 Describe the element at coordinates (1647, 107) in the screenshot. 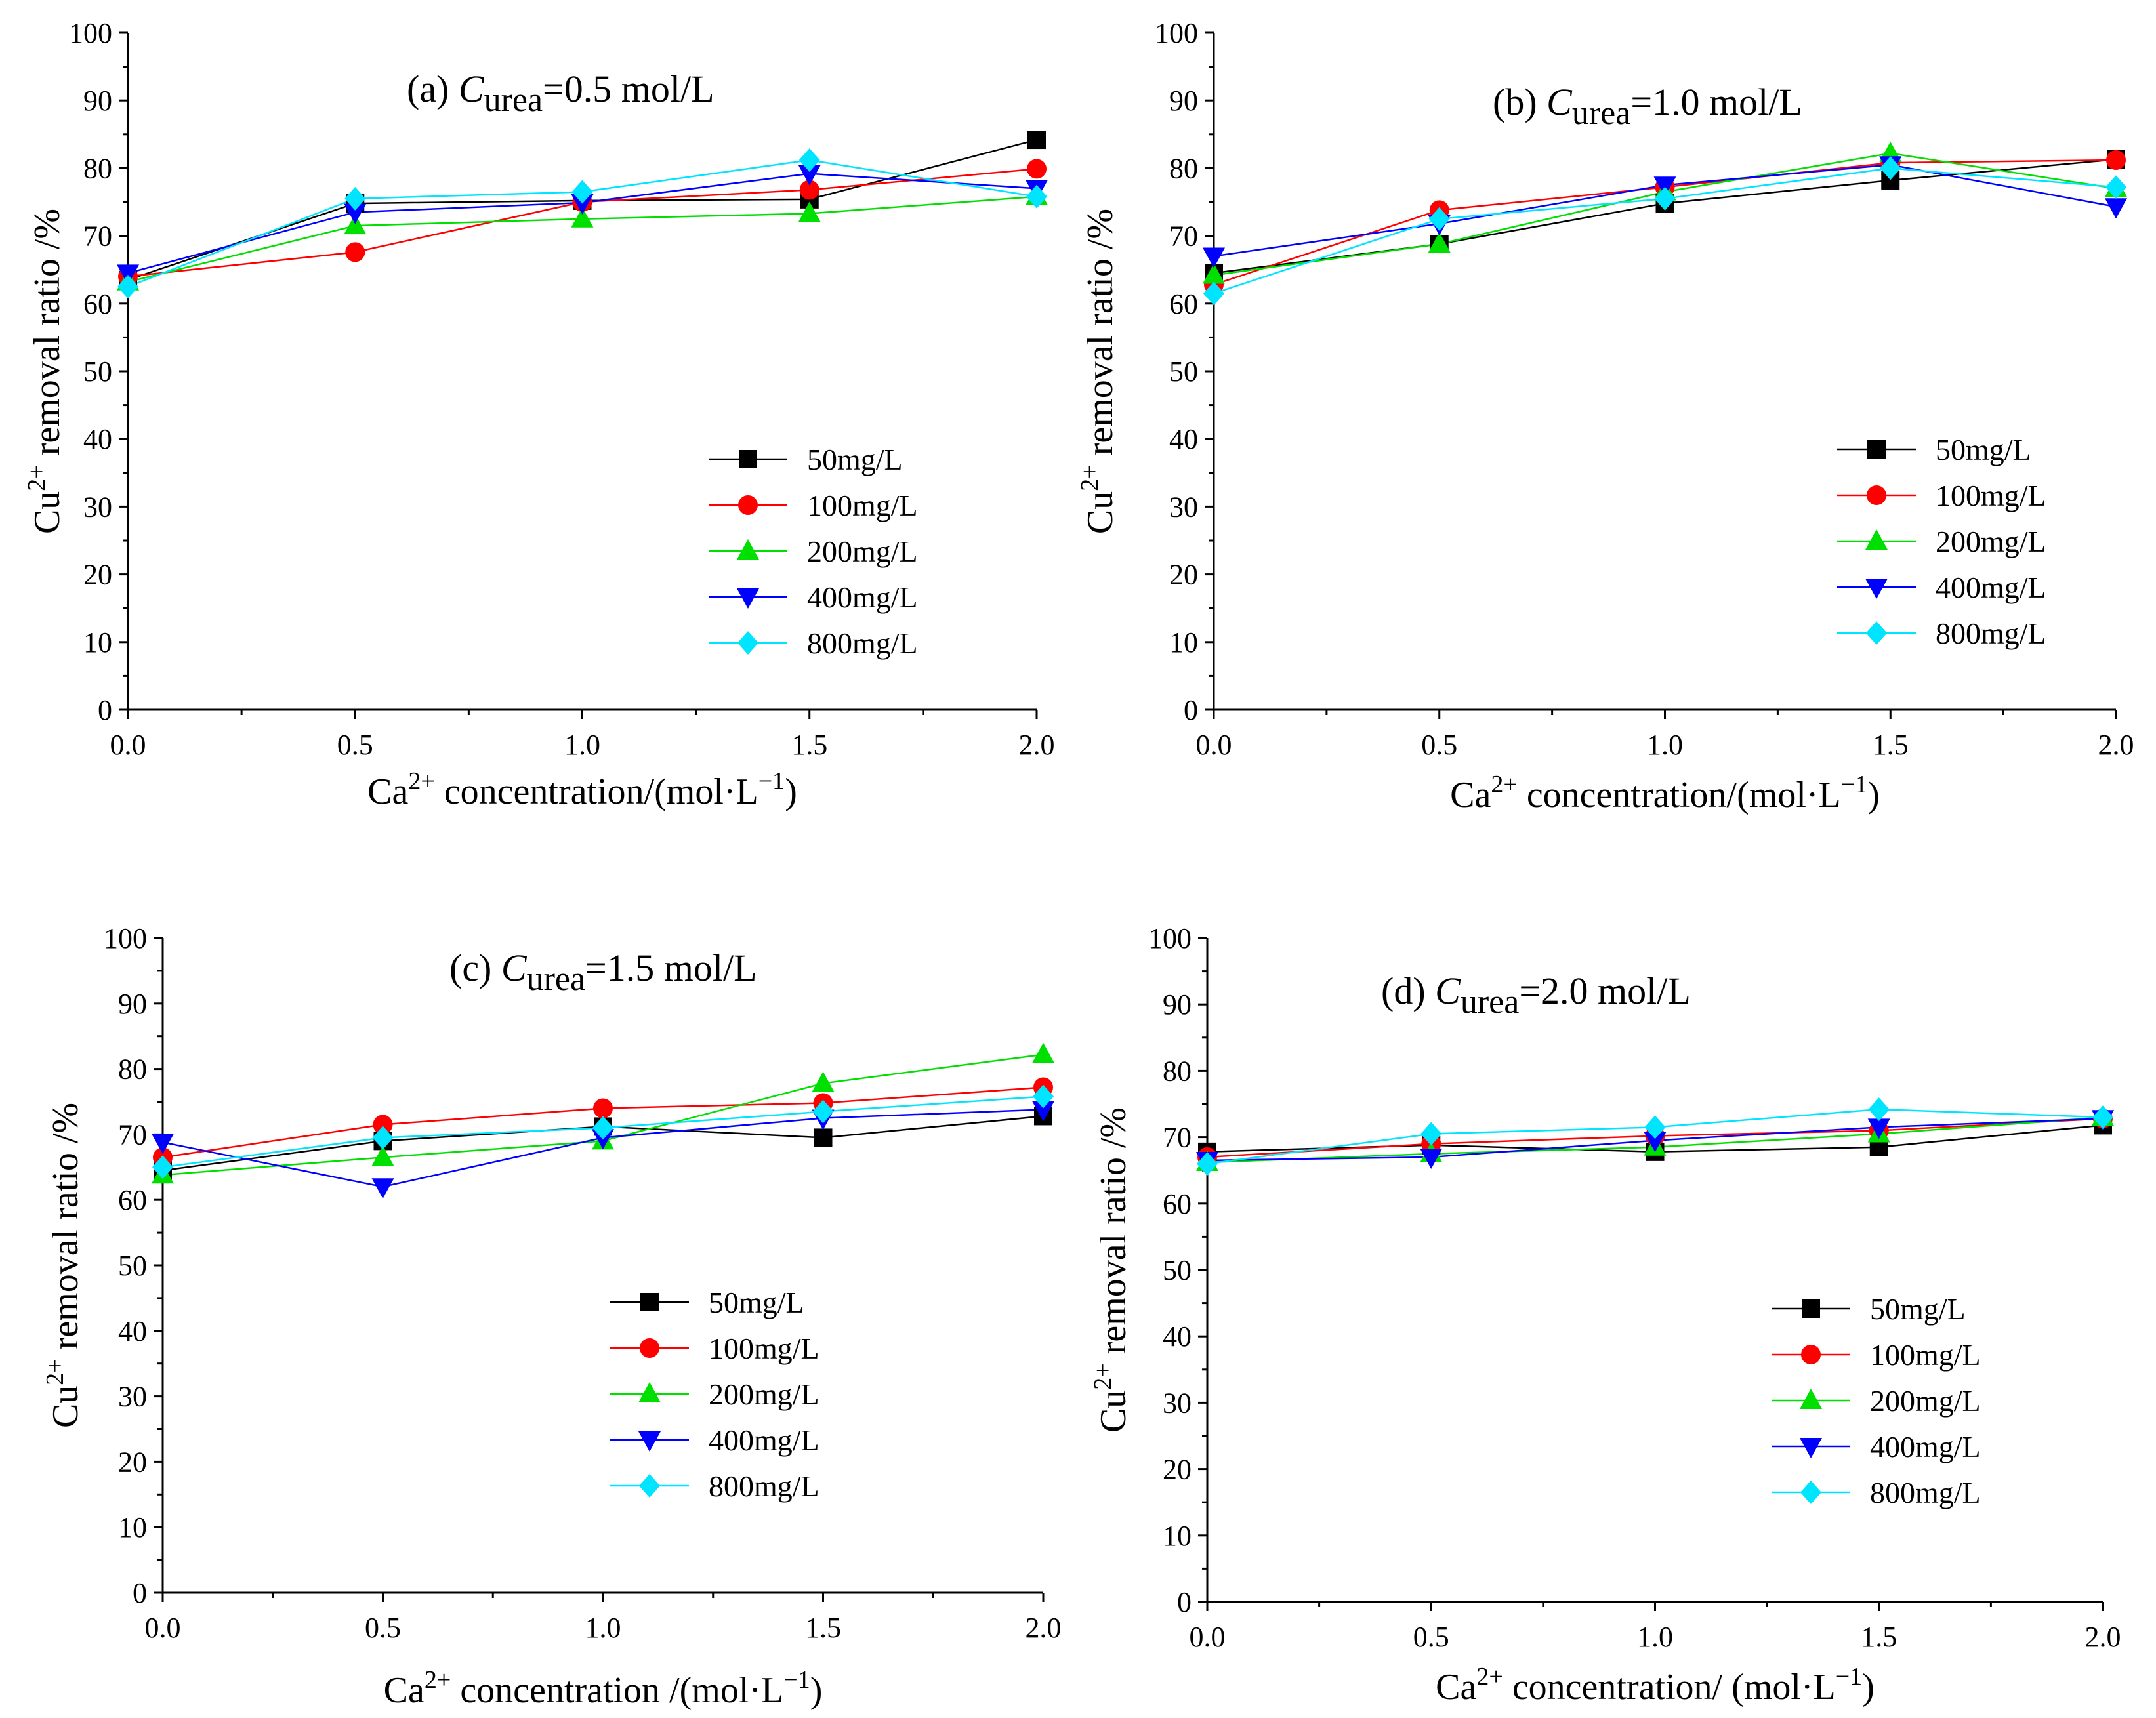

I see `panel-title: (b) Curea=1.0 mol/L` at that location.